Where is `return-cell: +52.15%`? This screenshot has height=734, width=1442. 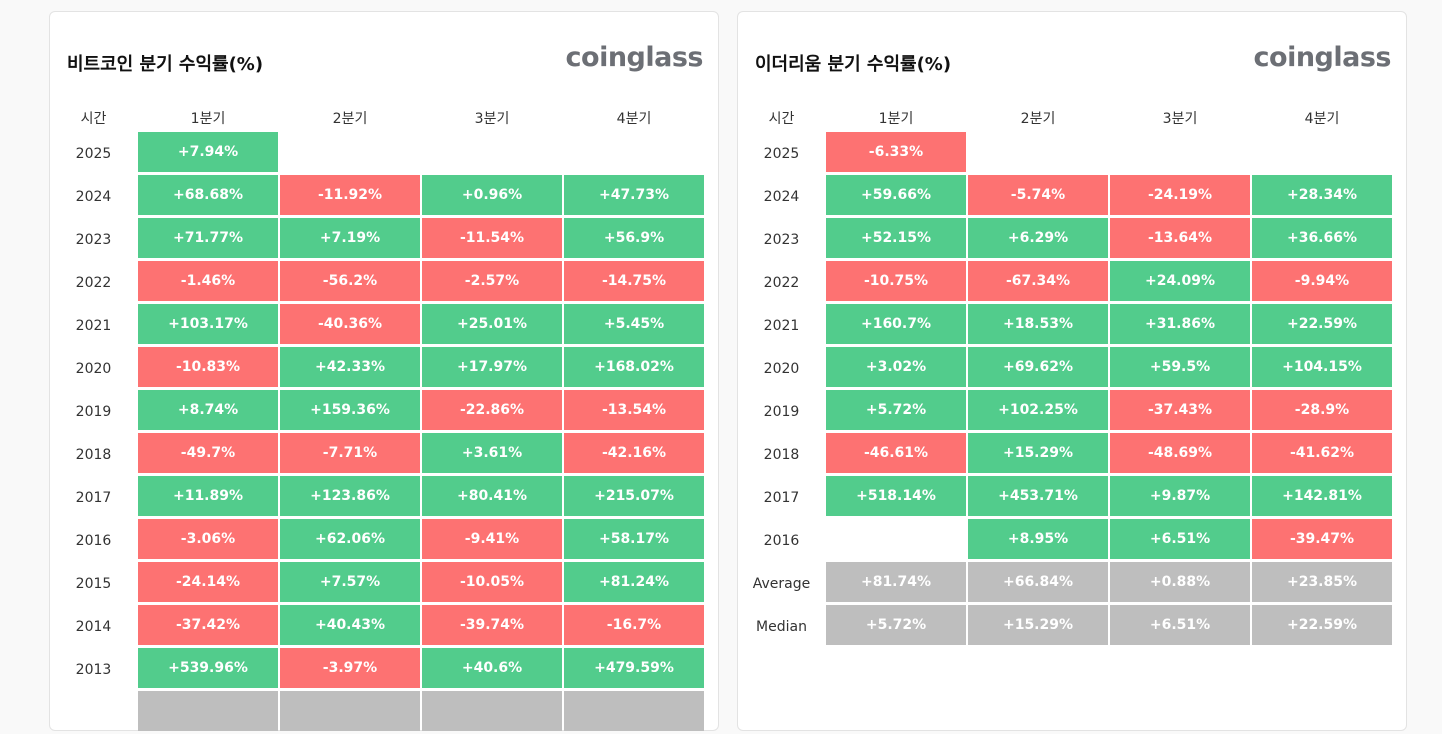 return-cell: +52.15% is located at coordinates (896, 238).